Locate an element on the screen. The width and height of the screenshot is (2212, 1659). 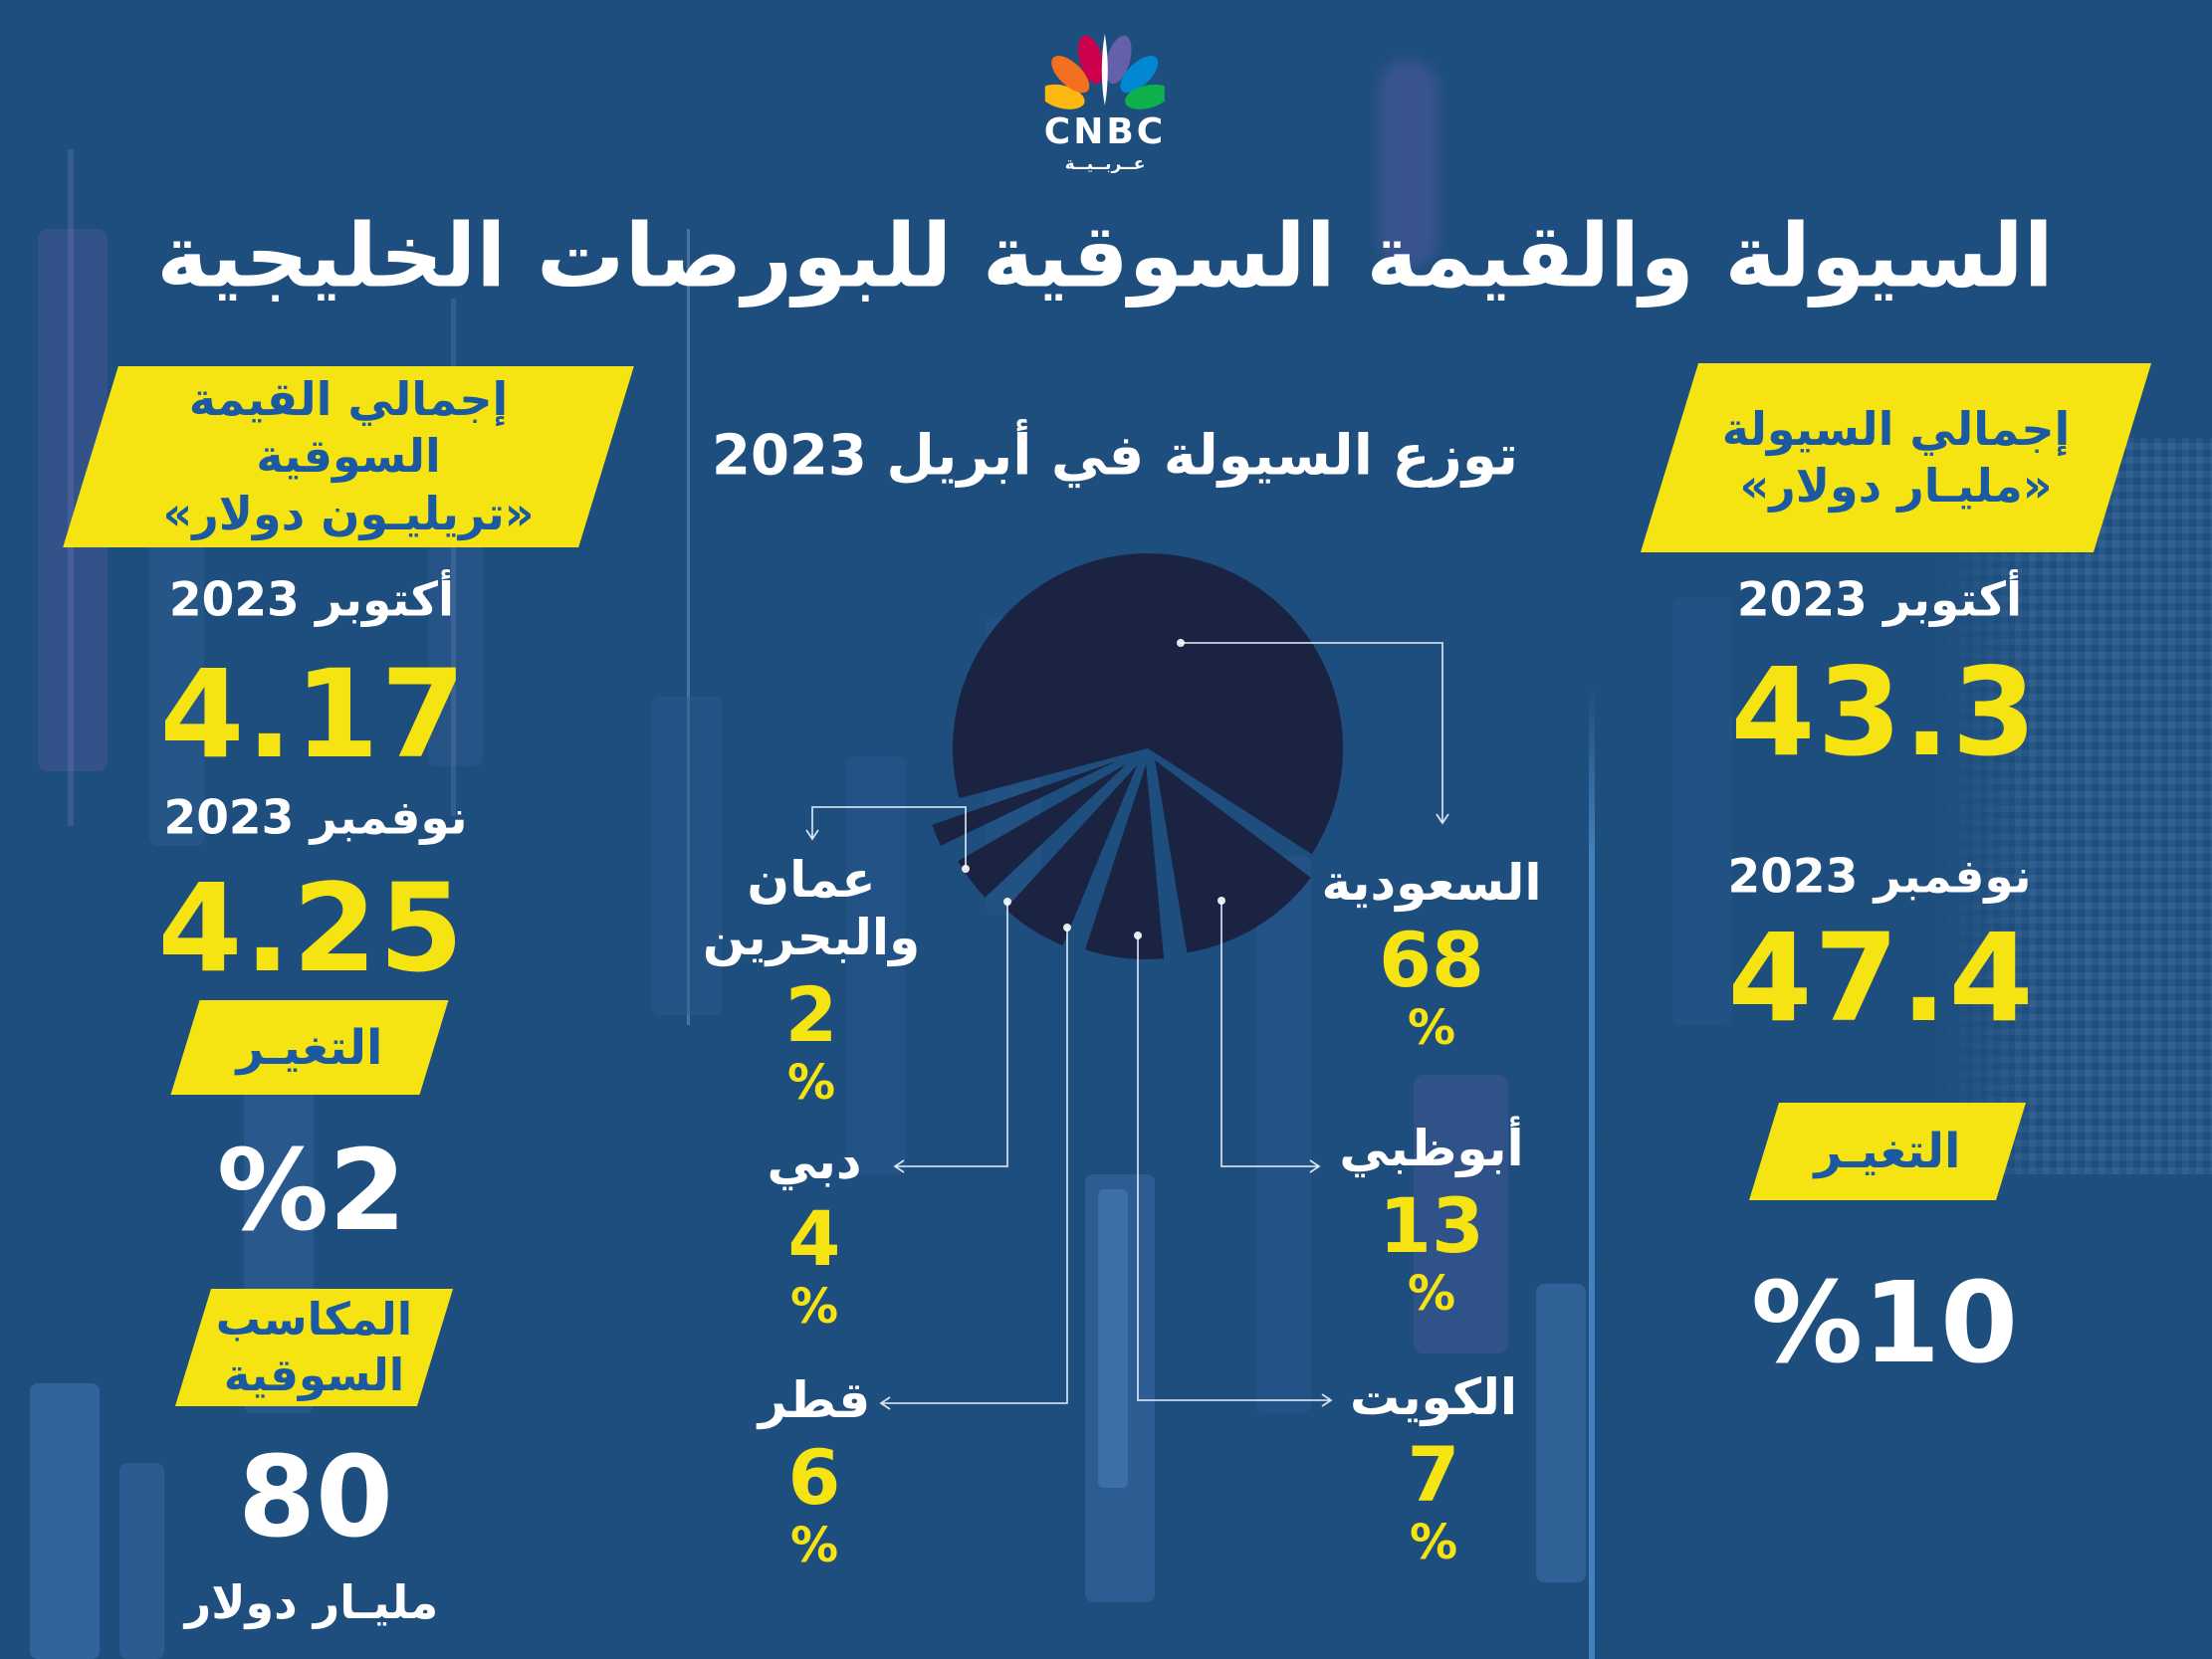
pie-label-oman-bahrain-unit: % is located at coordinates (811, 1083).